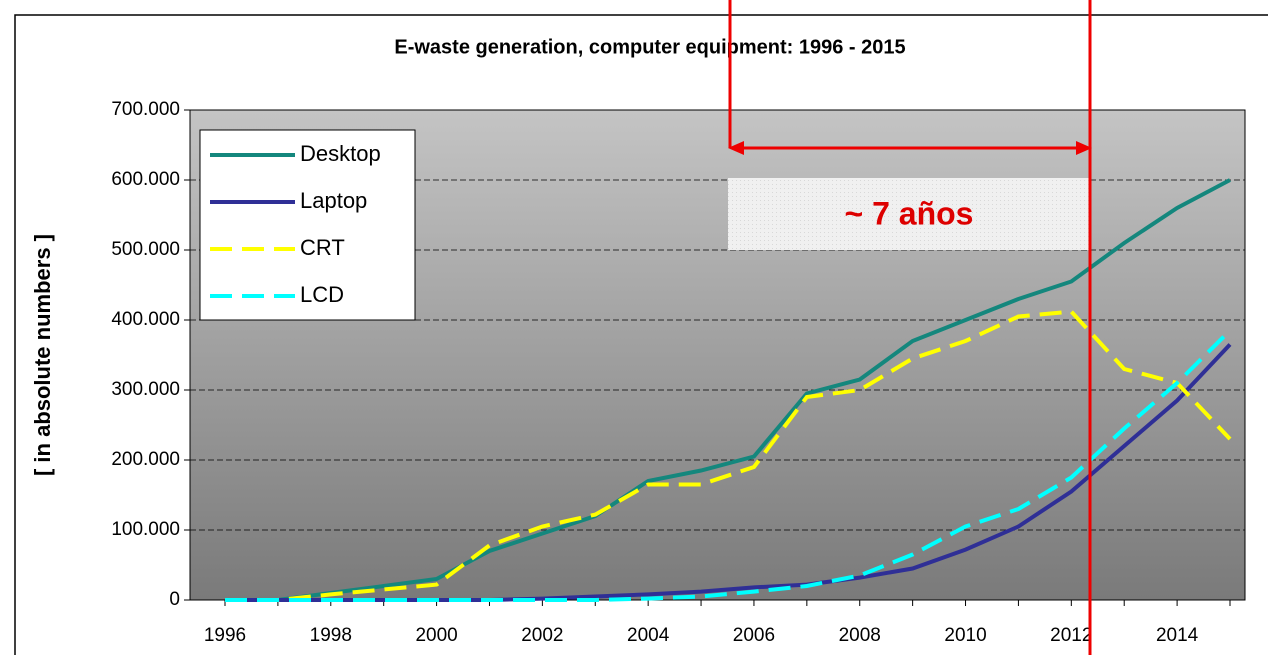  What do you see at coordinates (322, 247) in the screenshot?
I see `legend-label: CRT` at bounding box center [322, 247].